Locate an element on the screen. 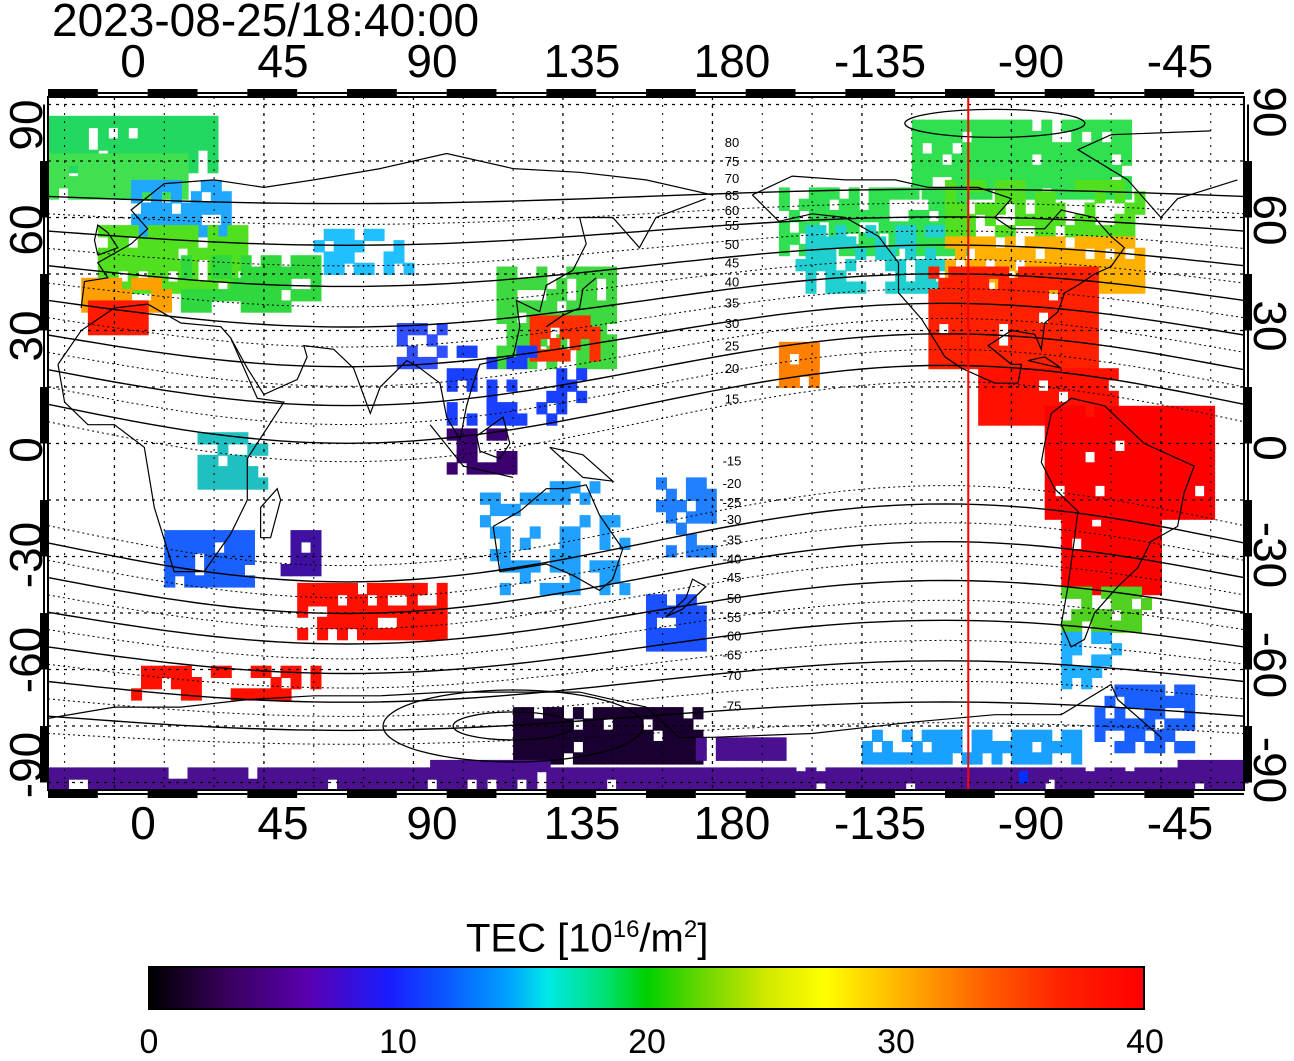  magnetic-latitude-label: 45 is located at coordinates (732, 263).